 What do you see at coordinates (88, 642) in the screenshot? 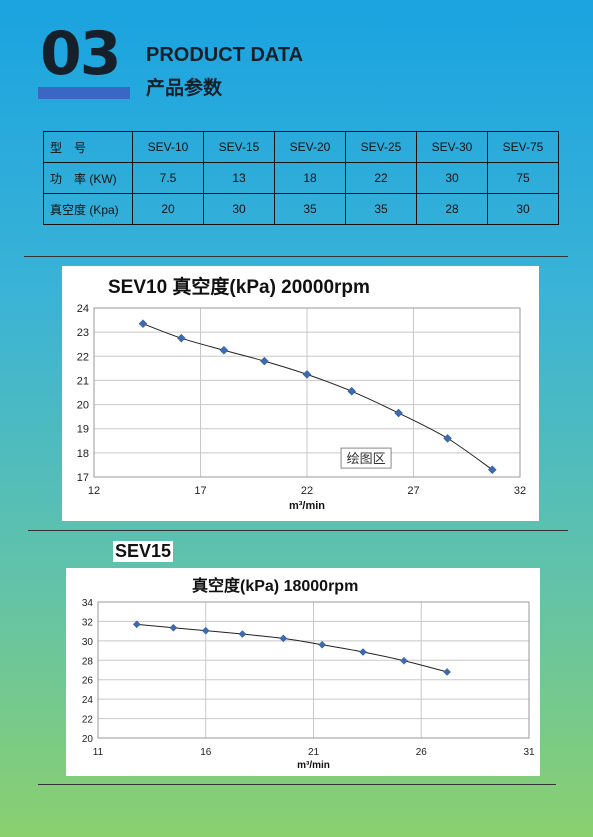
I see `y-tick-label: 30` at bounding box center [88, 642].